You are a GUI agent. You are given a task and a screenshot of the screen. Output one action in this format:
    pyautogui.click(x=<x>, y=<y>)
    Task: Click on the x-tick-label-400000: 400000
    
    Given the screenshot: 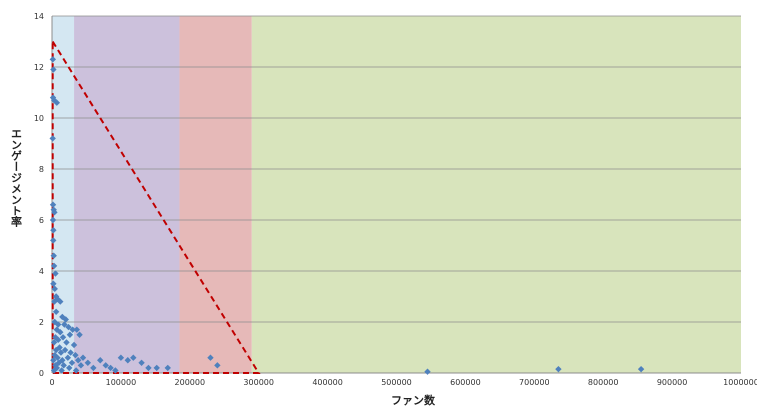 What is the action you would take?
    pyautogui.click(x=327, y=382)
    